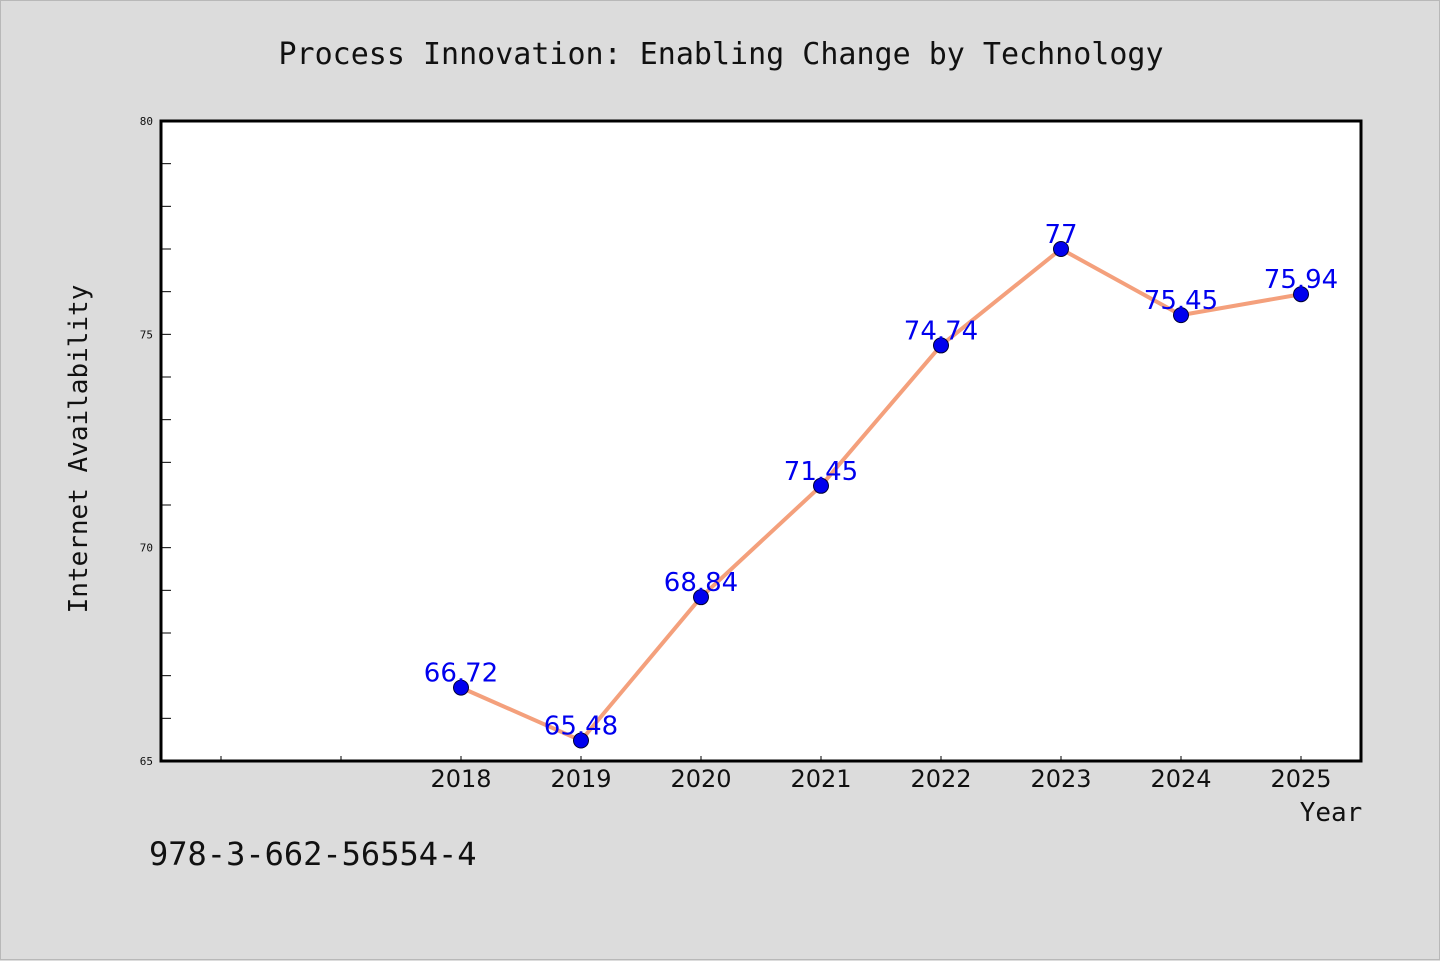 This screenshot has width=1440, height=961. I want to click on y-tick-label: 80, so click(146, 121).